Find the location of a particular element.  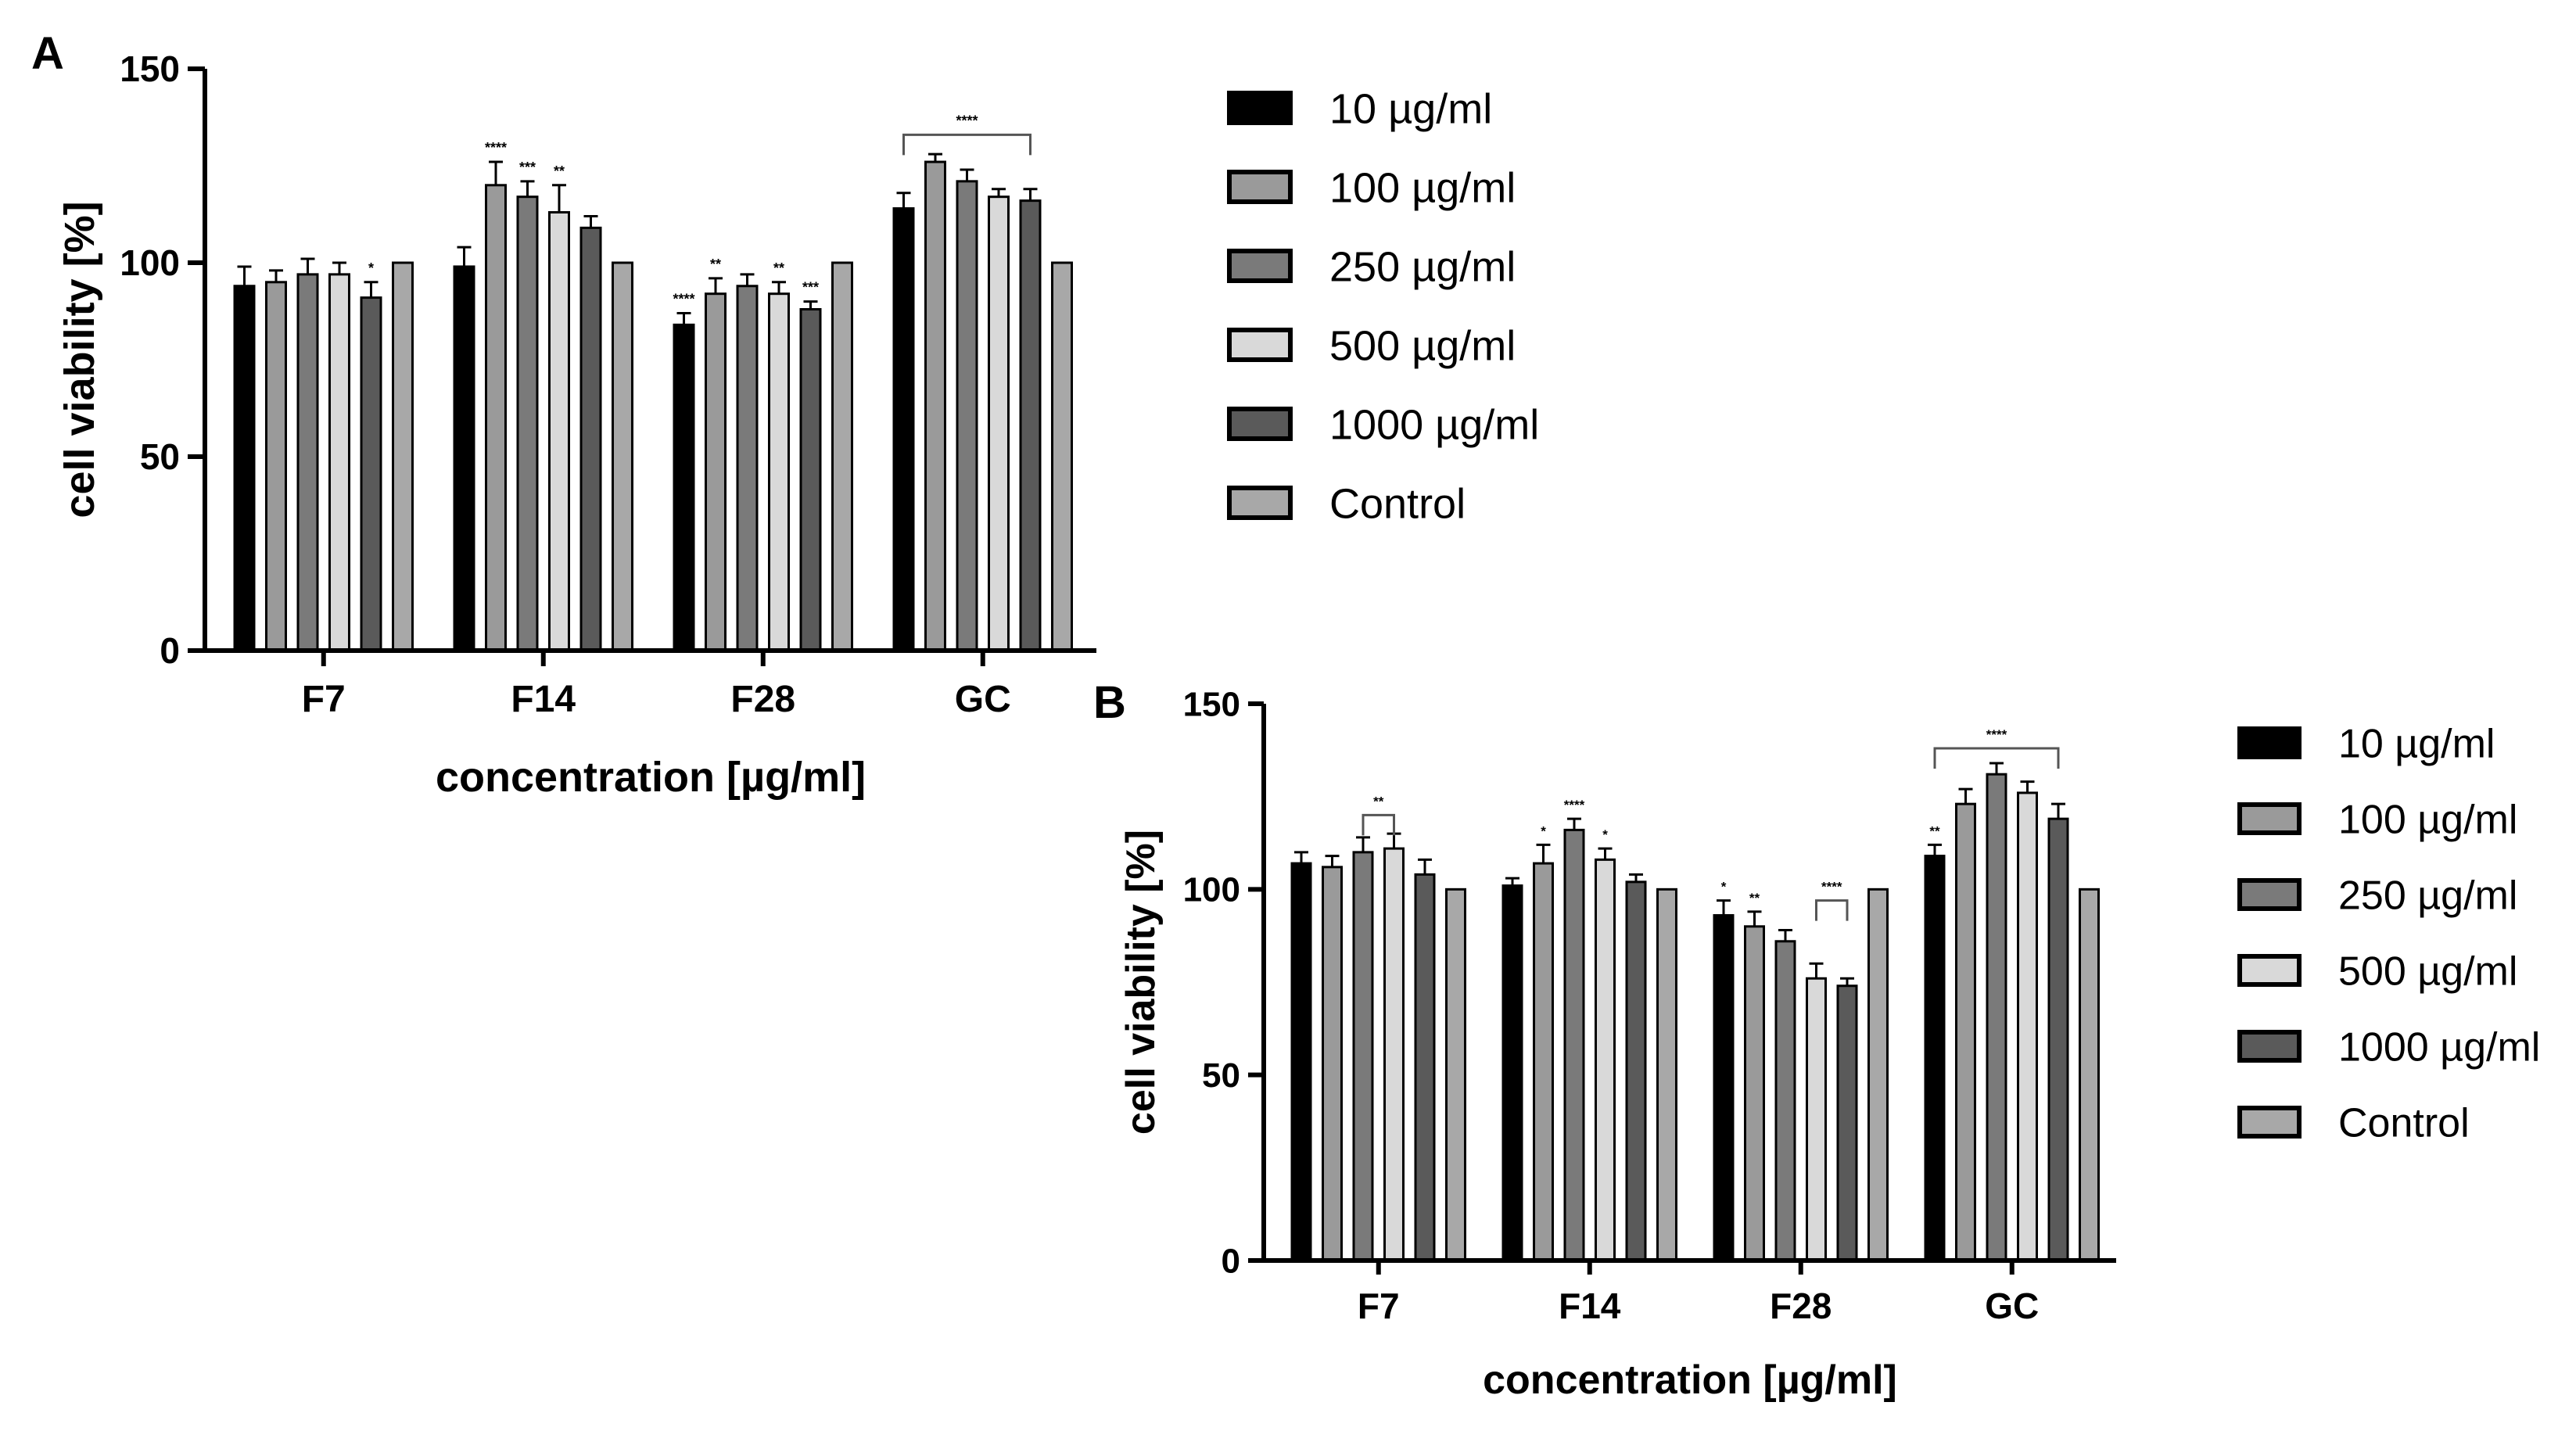

y-tick-label: 100 is located at coordinates (150, 262).